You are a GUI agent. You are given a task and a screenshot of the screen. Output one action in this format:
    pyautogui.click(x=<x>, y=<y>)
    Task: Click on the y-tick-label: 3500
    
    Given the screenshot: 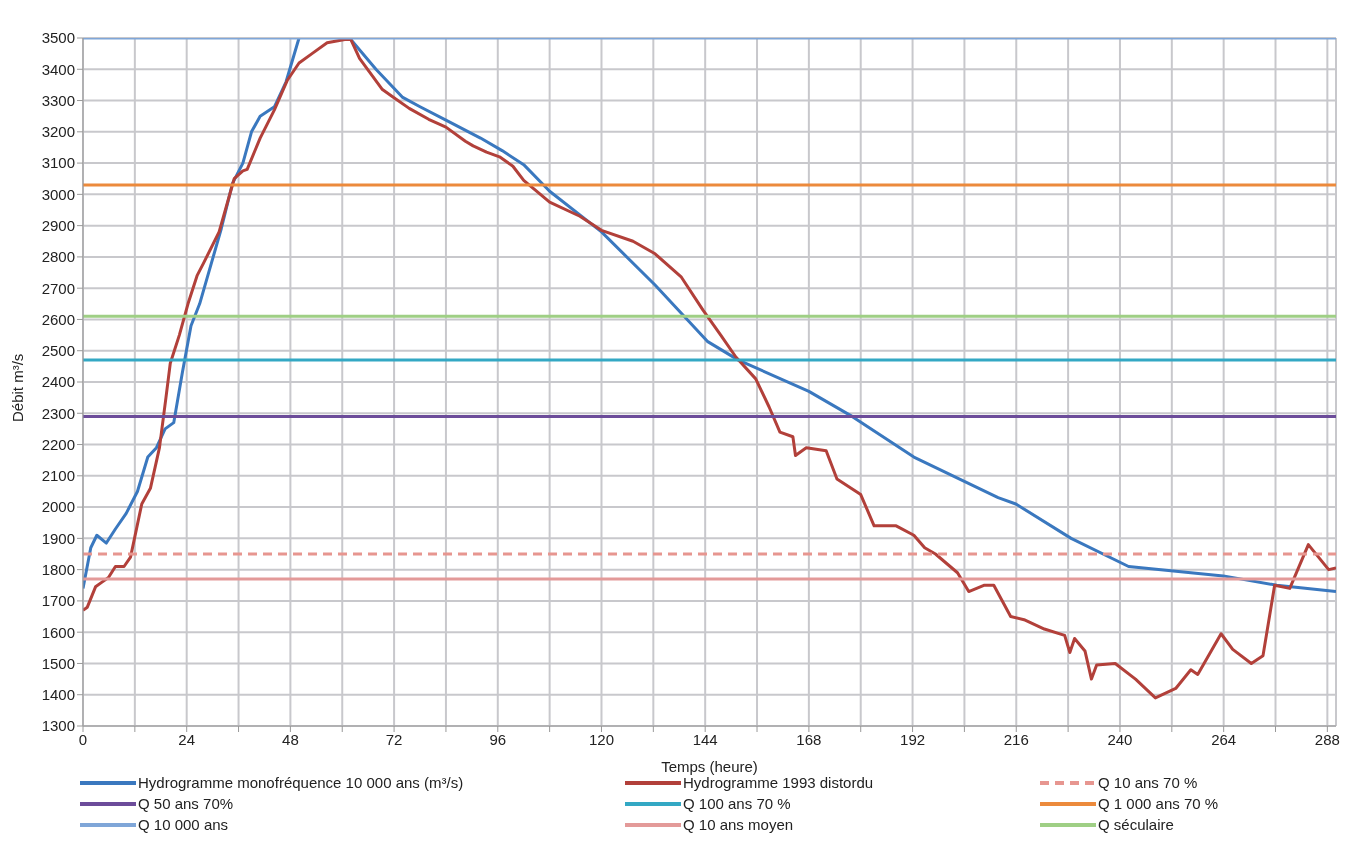 What is the action you would take?
    pyautogui.click(x=58, y=38)
    